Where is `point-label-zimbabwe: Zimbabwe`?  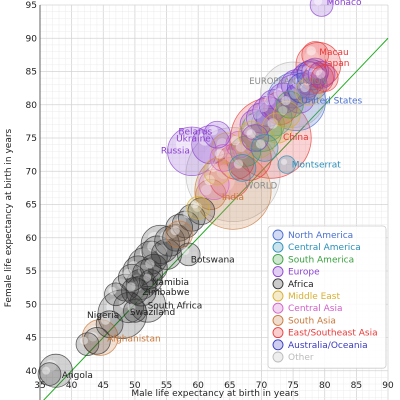
point-label-zimbabwe: Zimbabwe is located at coordinates (166, 293).